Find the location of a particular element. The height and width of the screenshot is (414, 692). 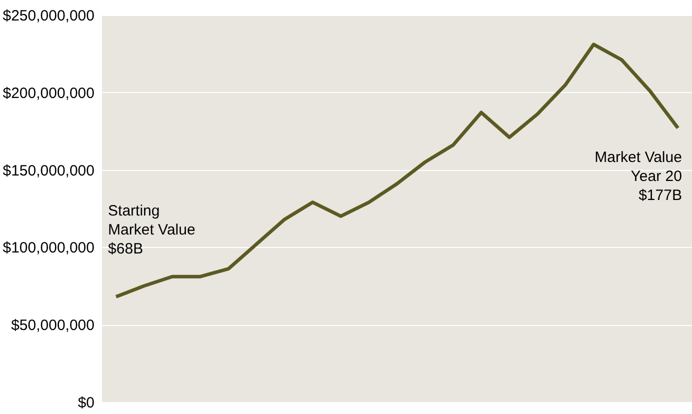

y-tick-label: $0 is located at coordinates (86, 403).